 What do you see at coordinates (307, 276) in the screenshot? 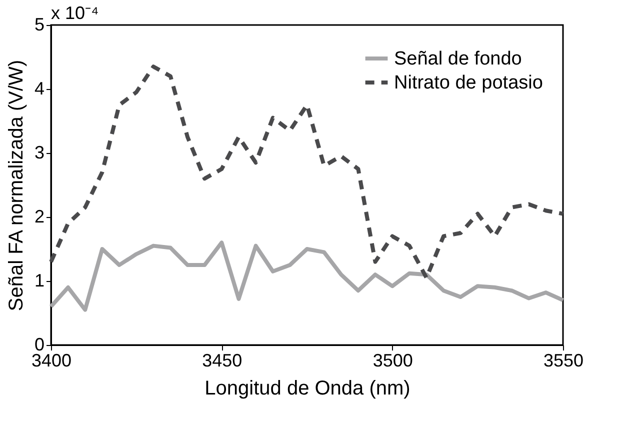
I see `line-series` at bounding box center [307, 276].